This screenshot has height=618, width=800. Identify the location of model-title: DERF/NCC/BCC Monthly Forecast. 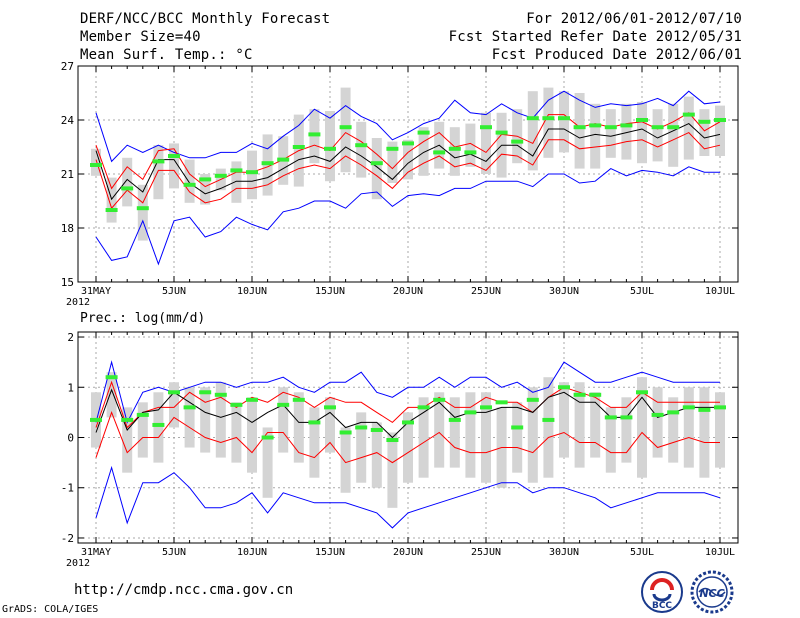
(205, 19).